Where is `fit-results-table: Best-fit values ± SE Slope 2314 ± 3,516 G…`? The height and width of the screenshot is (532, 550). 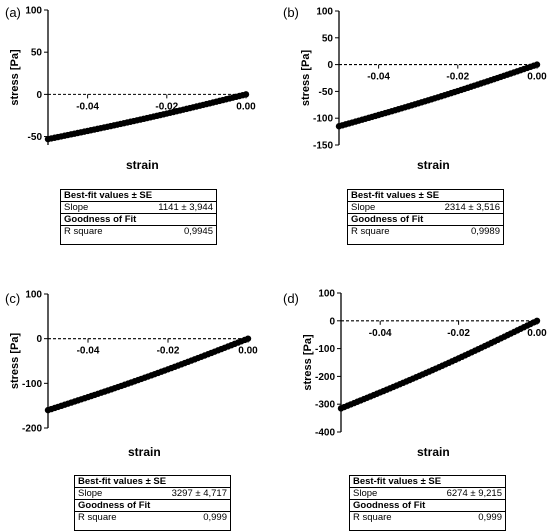
fit-results-table: Best-fit values ± SE Slope 2314 ± 3,516 G… is located at coordinates (425, 217).